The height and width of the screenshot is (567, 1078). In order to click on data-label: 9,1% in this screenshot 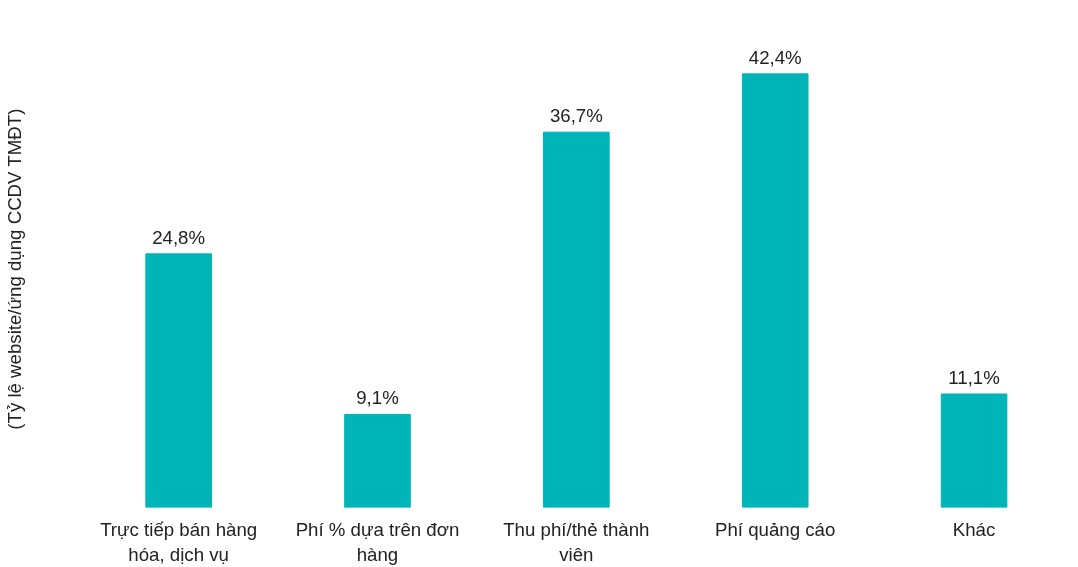, I will do `click(377, 398)`.